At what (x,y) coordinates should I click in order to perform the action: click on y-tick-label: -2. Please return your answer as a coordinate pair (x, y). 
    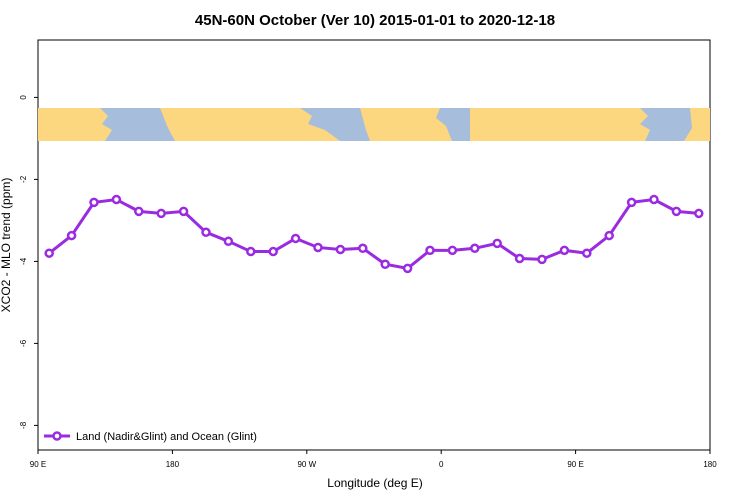
    Looking at the image, I should click on (23, 179).